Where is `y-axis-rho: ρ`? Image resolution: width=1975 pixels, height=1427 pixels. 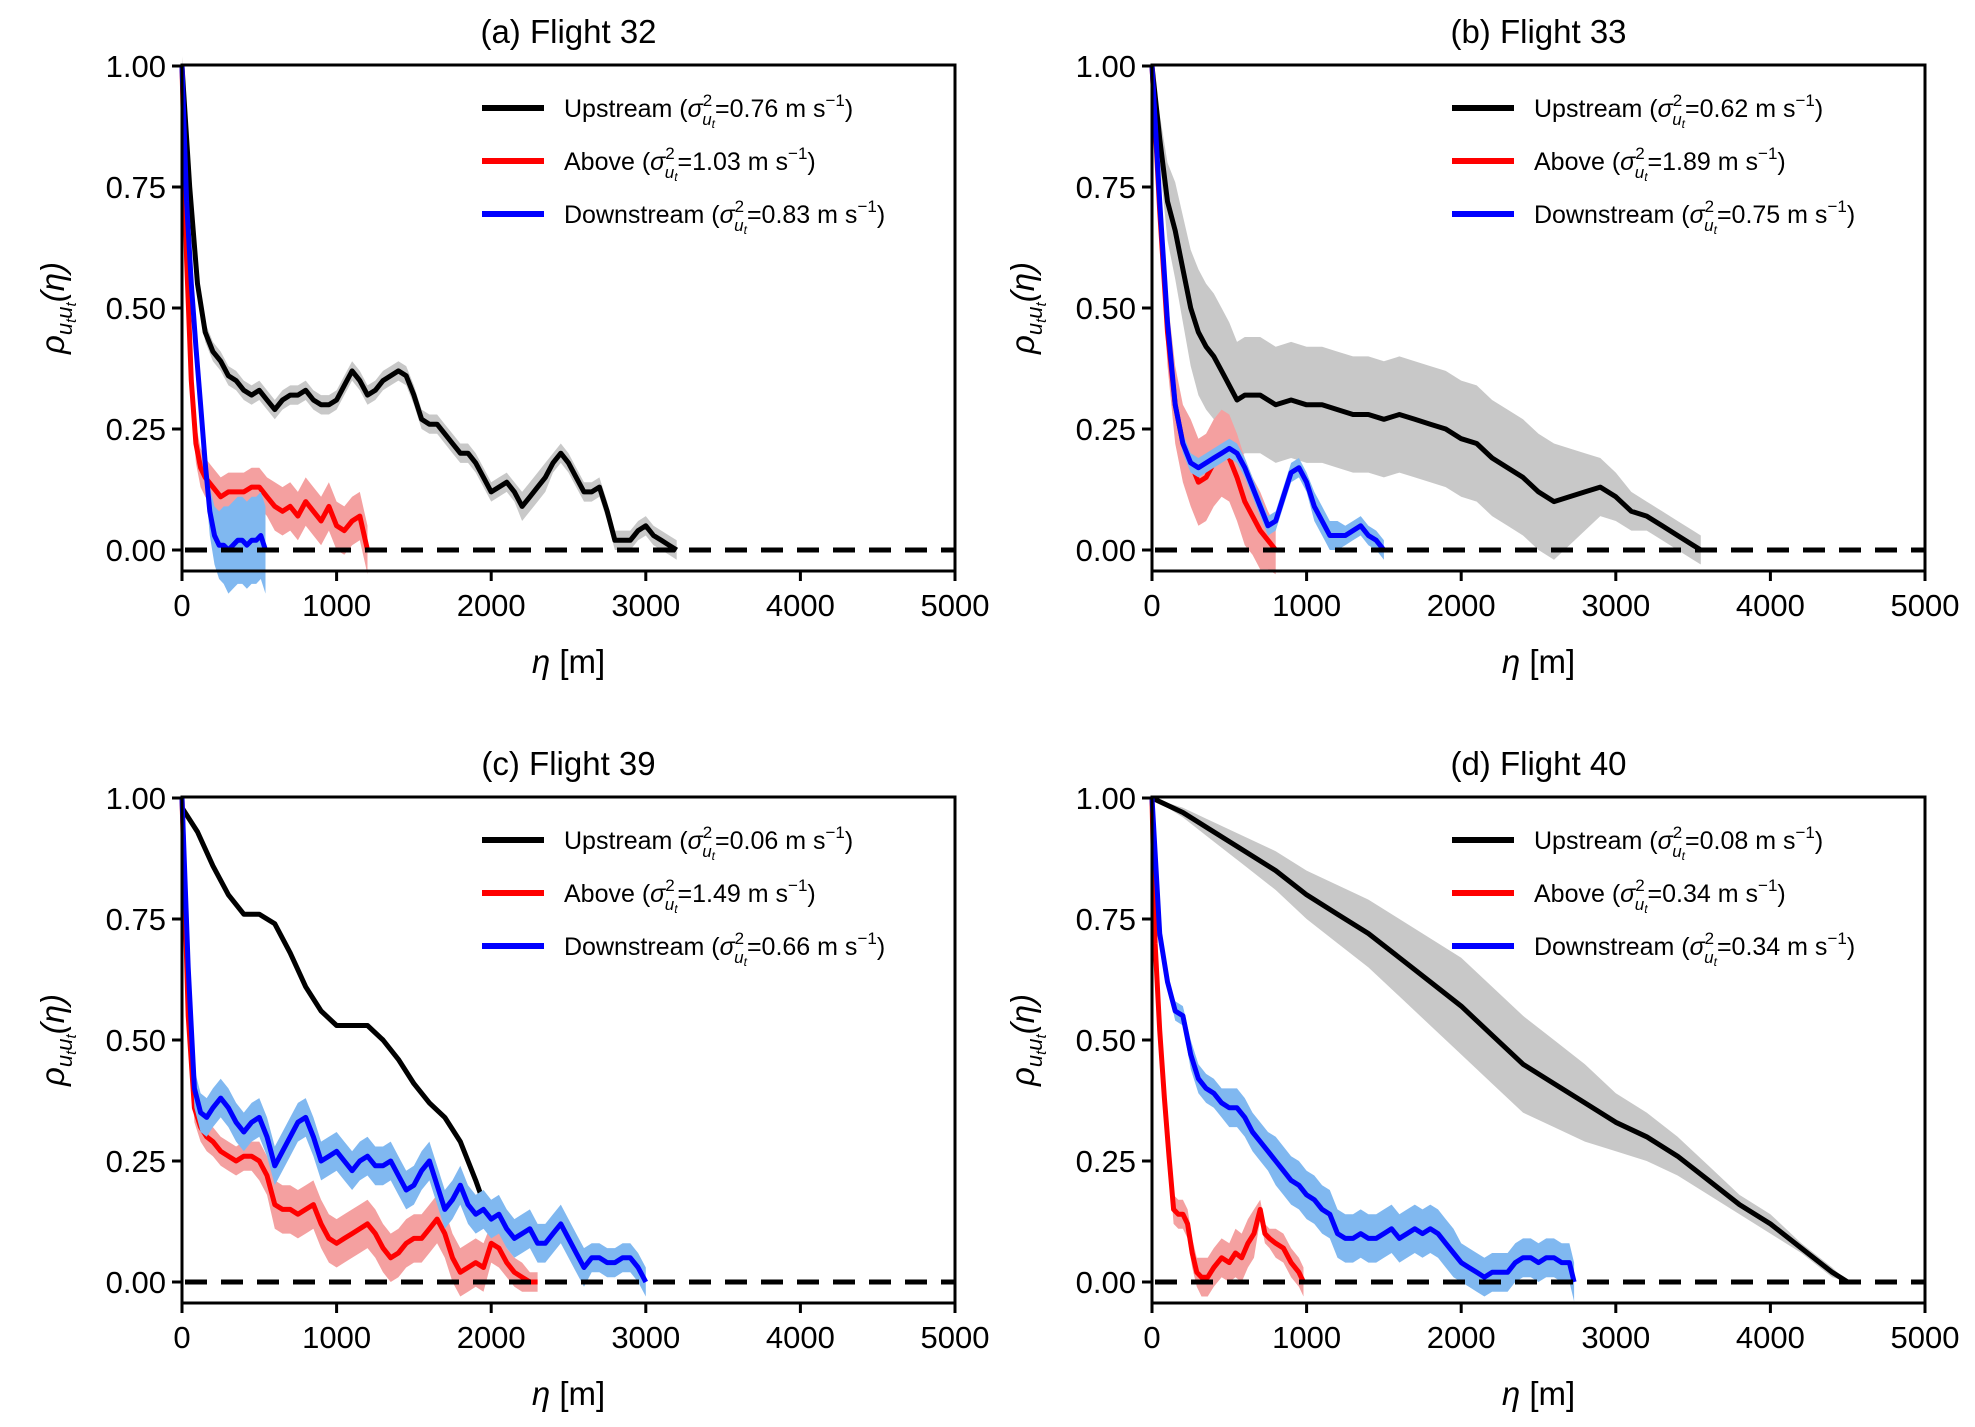 y-axis-rho: ρ is located at coordinates (1022, 345).